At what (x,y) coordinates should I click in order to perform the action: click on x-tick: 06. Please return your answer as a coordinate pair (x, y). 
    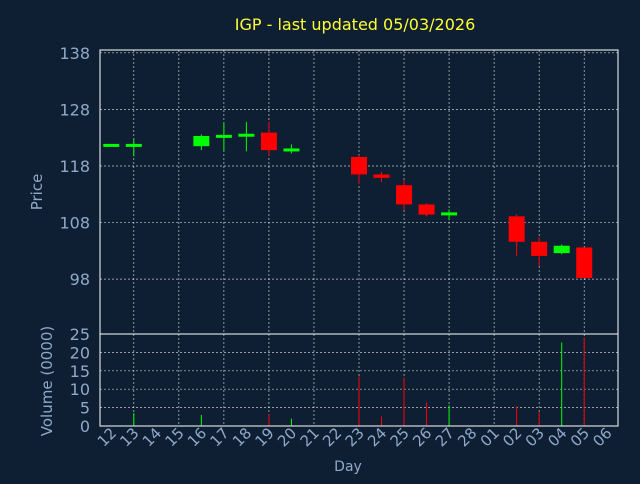
    Looking at the image, I should click on (602, 437).